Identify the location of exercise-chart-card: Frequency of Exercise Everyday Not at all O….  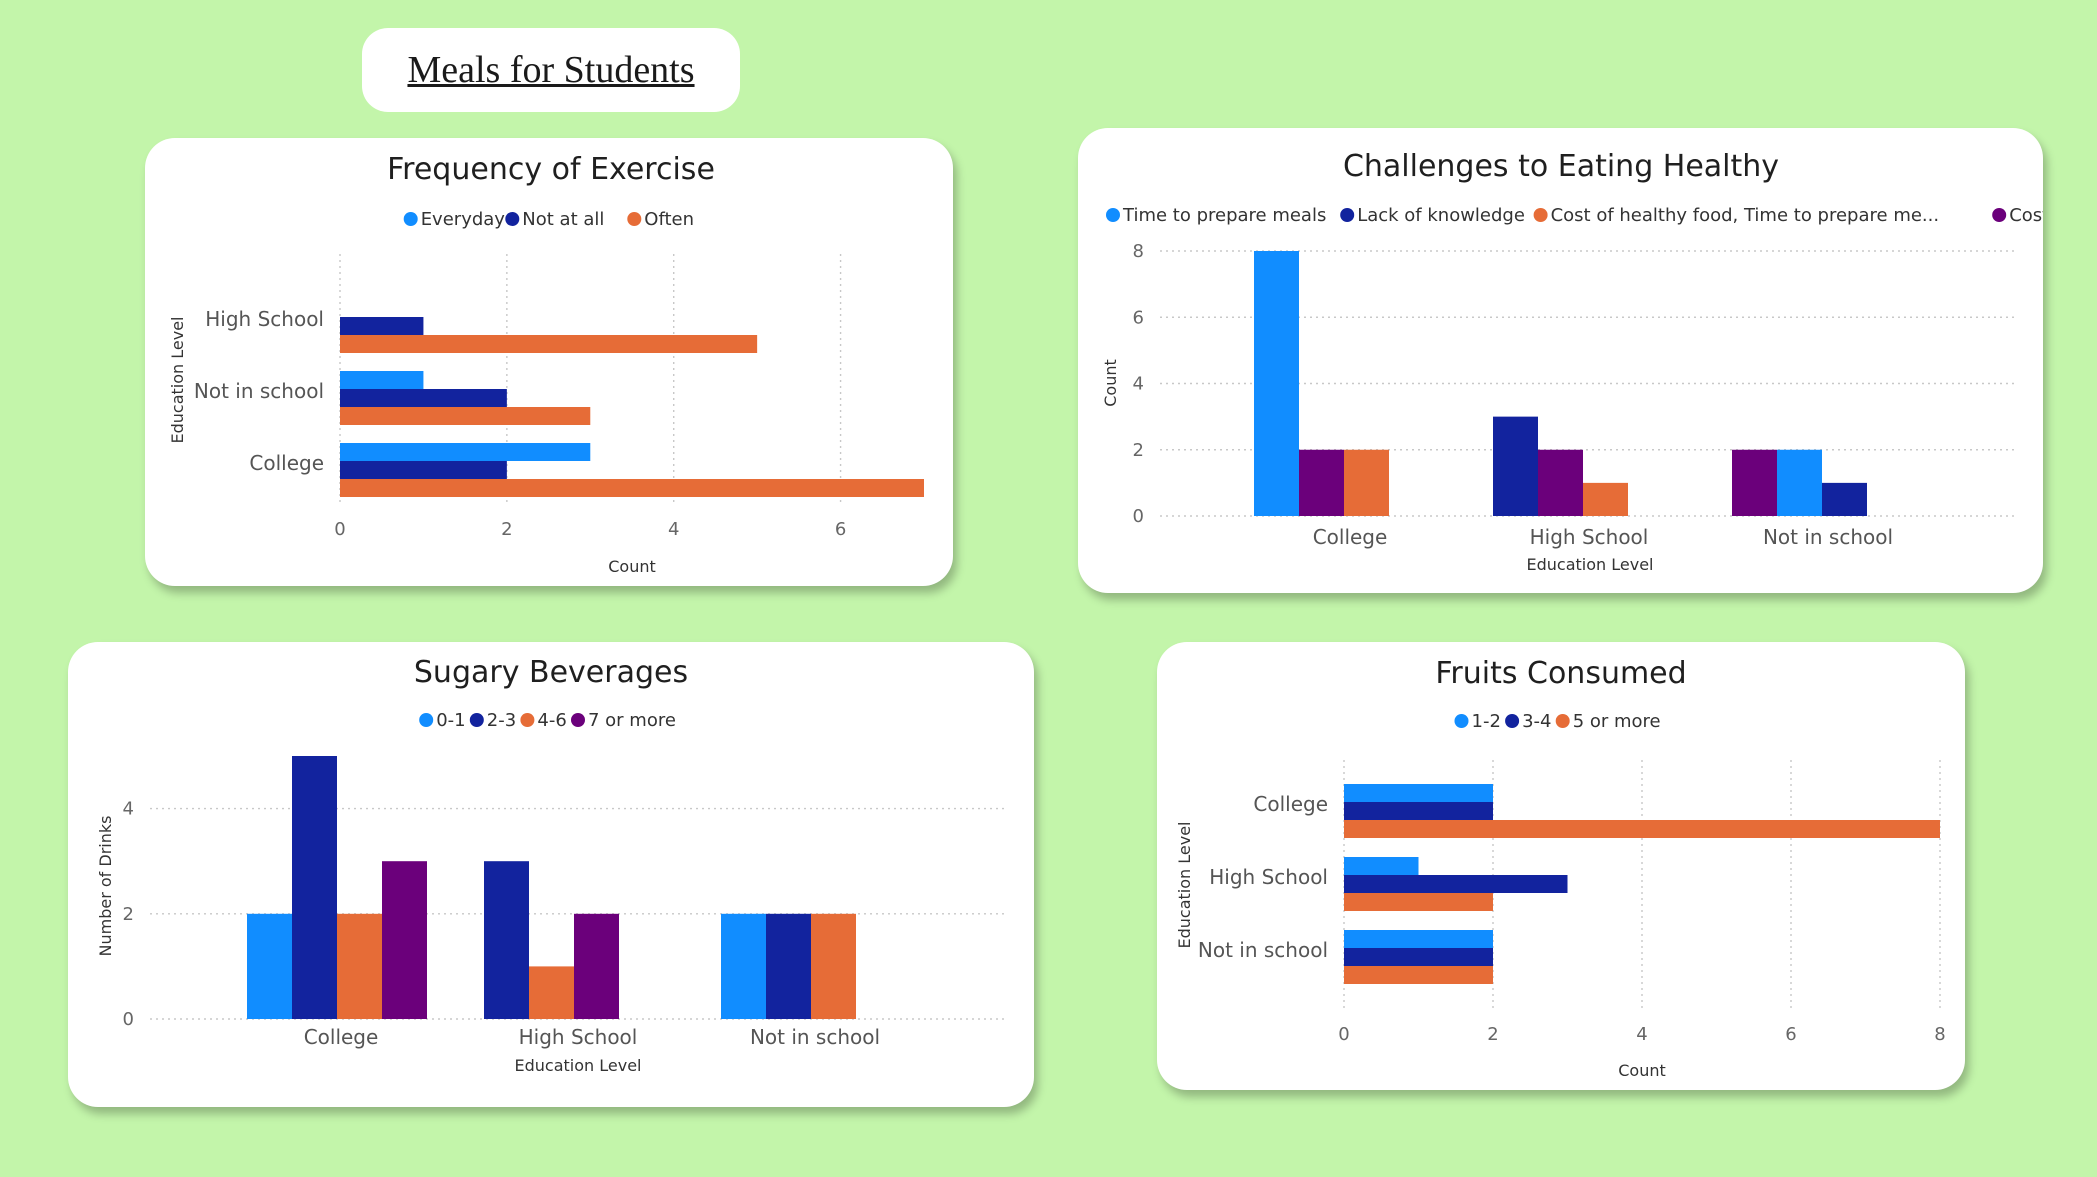
(549, 362).